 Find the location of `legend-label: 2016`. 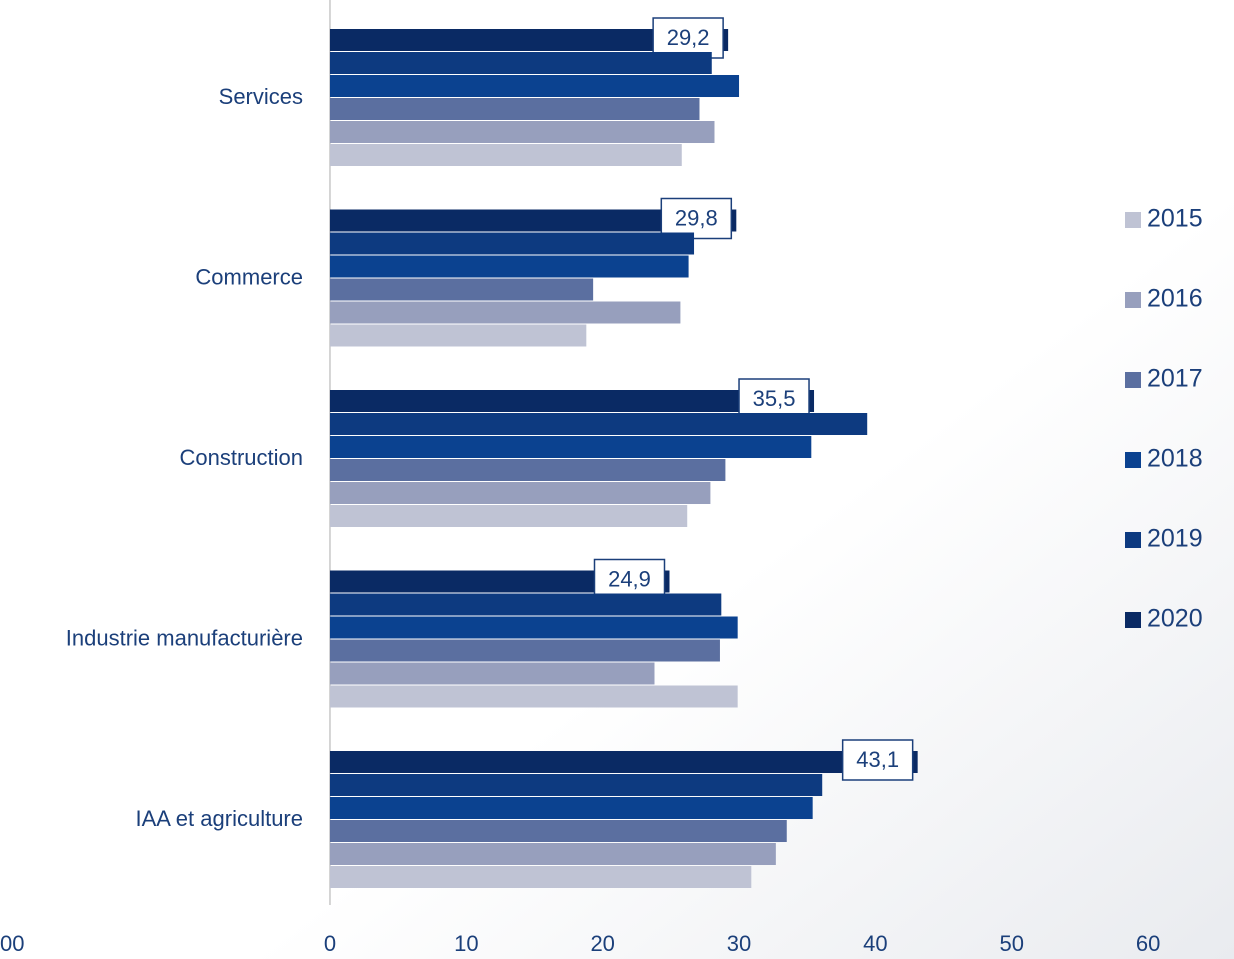

legend-label: 2016 is located at coordinates (1175, 299).